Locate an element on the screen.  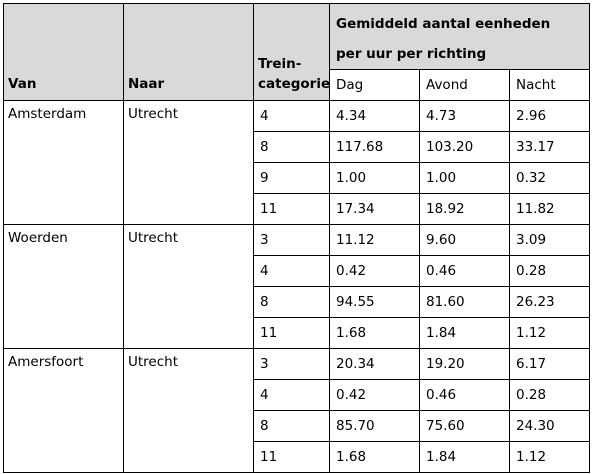
cell-nacht: 3.09 is located at coordinates (549, 240).